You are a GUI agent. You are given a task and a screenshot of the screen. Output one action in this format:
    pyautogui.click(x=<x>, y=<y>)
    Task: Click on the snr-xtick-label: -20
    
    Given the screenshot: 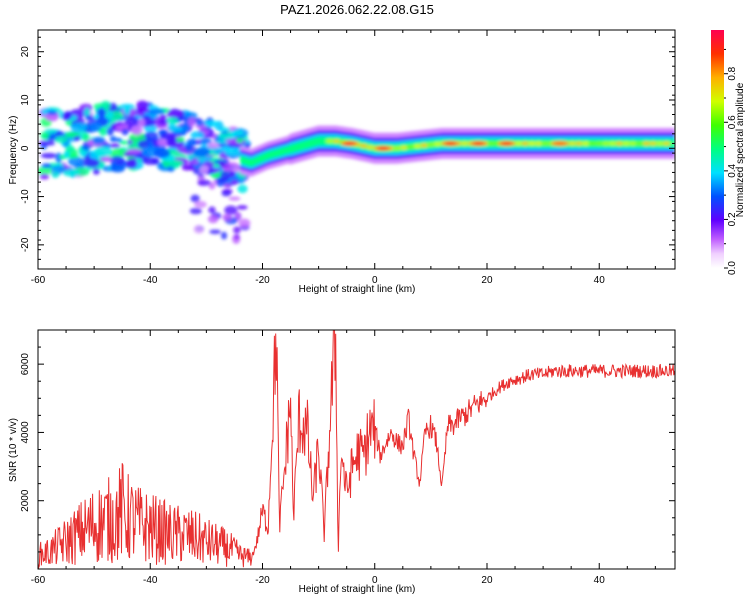 What is the action you would take?
    pyautogui.click(x=262, y=580)
    